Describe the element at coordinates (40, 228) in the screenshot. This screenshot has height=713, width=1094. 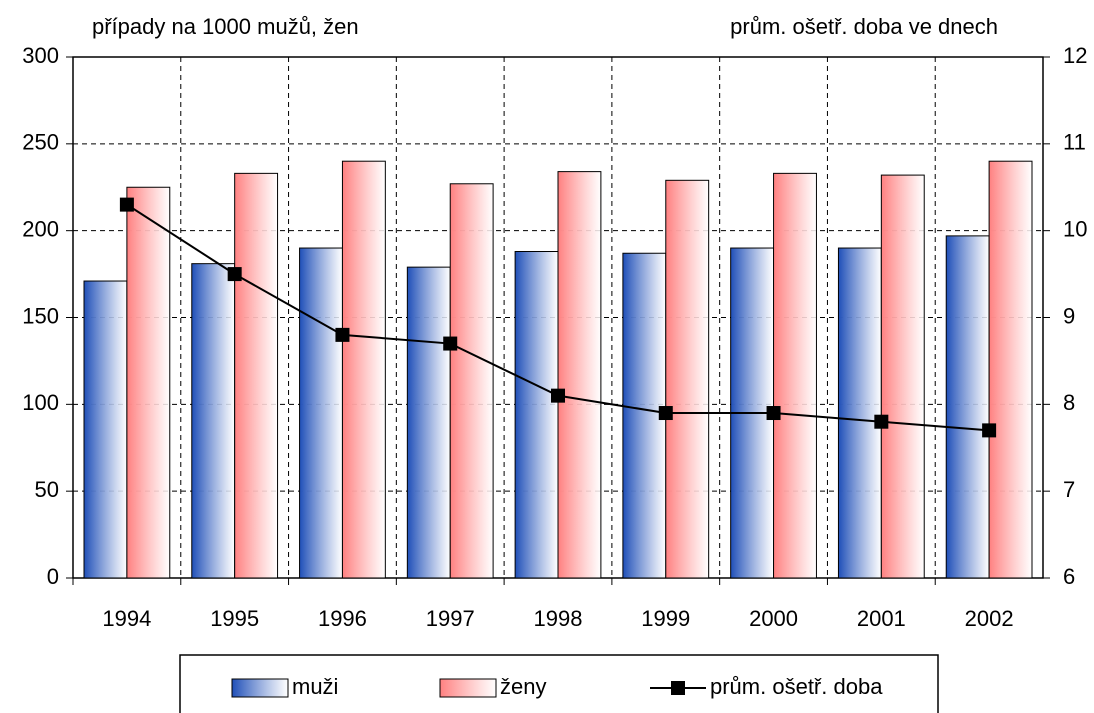
I see `y-tick-label: 200` at that location.